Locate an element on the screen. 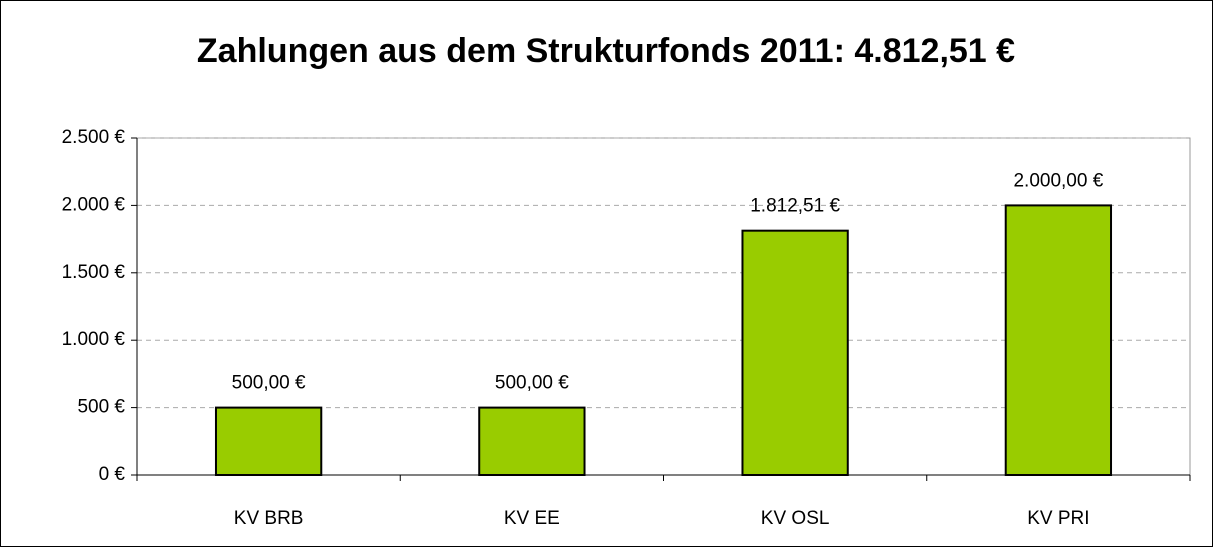 The image size is (1213, 547). x-tick-label: KV OSL is located at coordinates (795, 518).